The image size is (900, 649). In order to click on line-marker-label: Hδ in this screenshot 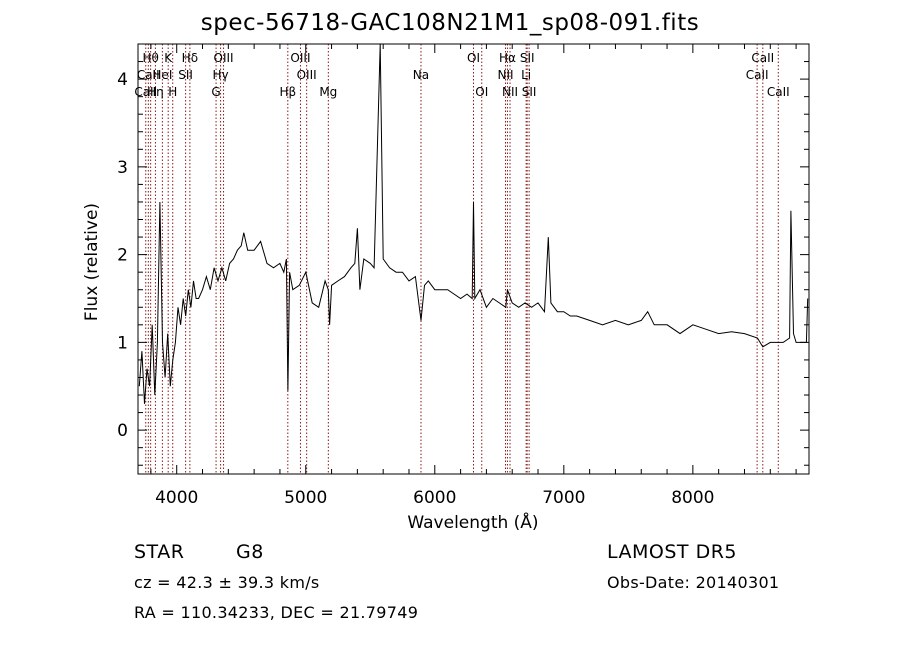, I will do `click(190, 58)`.